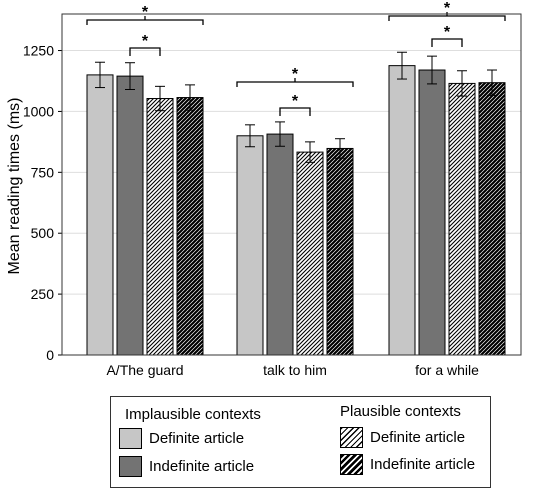 This screenshot has height=493, width=533. What do you see at coordinates (351, 437) in the screenshot?
I see `legend-swatch-light-hatch` at bounding box center [351, 437].